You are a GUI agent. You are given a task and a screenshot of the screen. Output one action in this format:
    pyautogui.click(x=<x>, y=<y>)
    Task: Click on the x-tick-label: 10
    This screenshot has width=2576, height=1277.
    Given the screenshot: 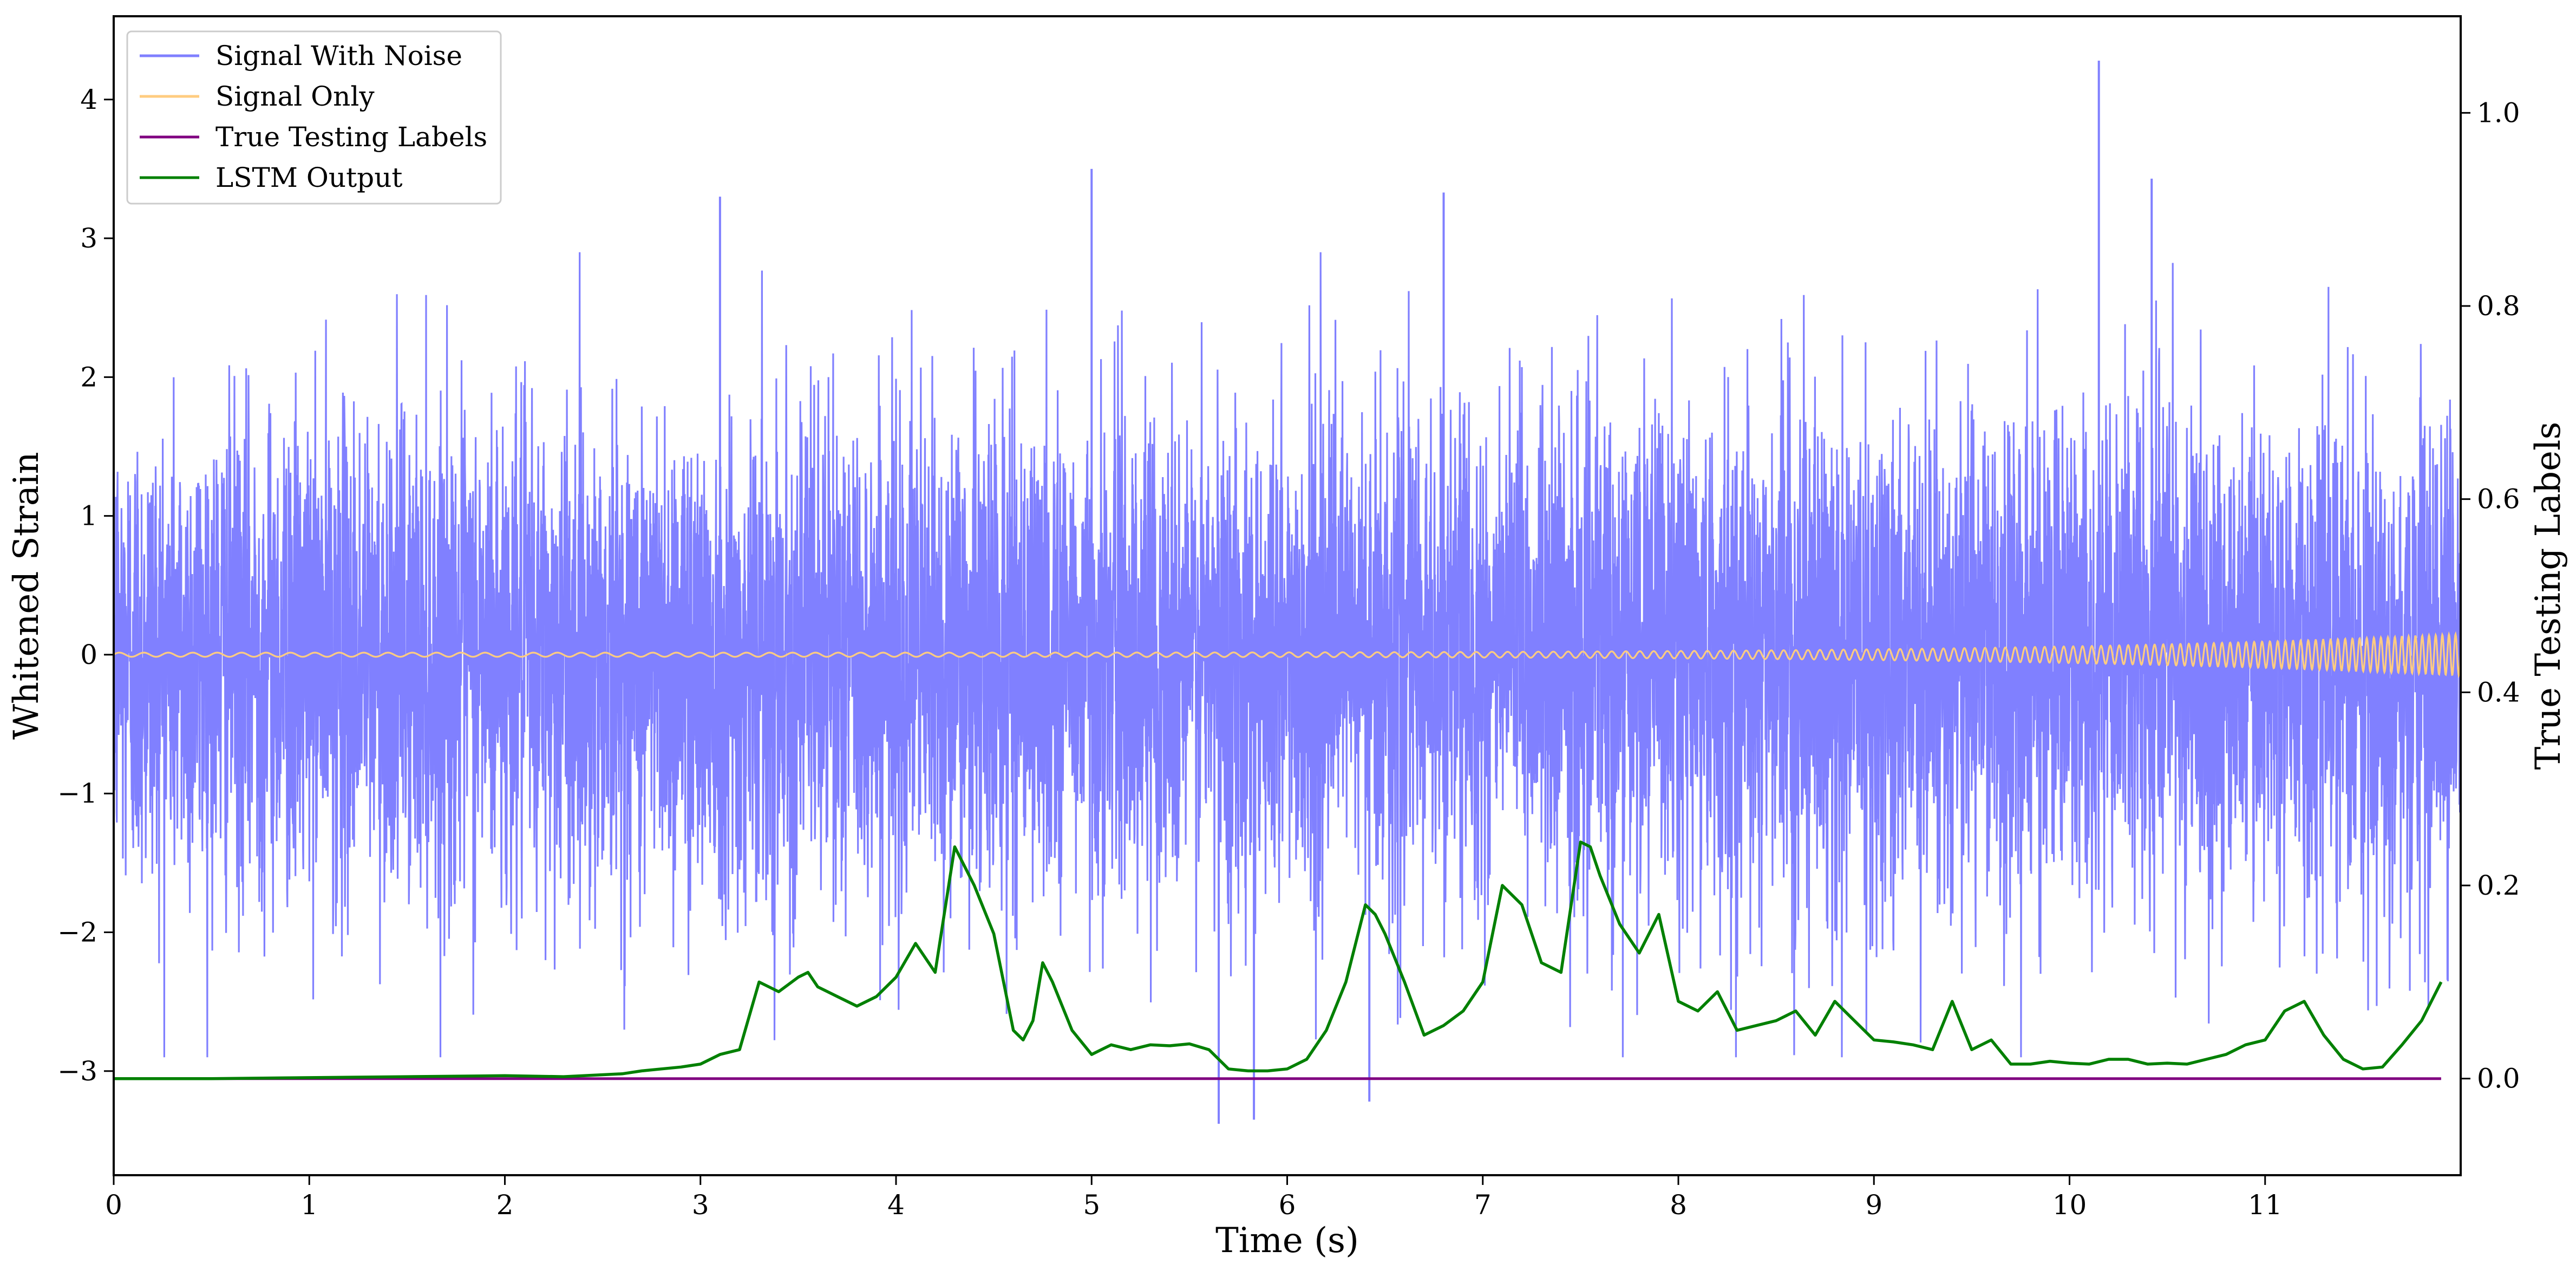 What is the action you would take?
    pyautogui.click(x=2069, y=1205)
    